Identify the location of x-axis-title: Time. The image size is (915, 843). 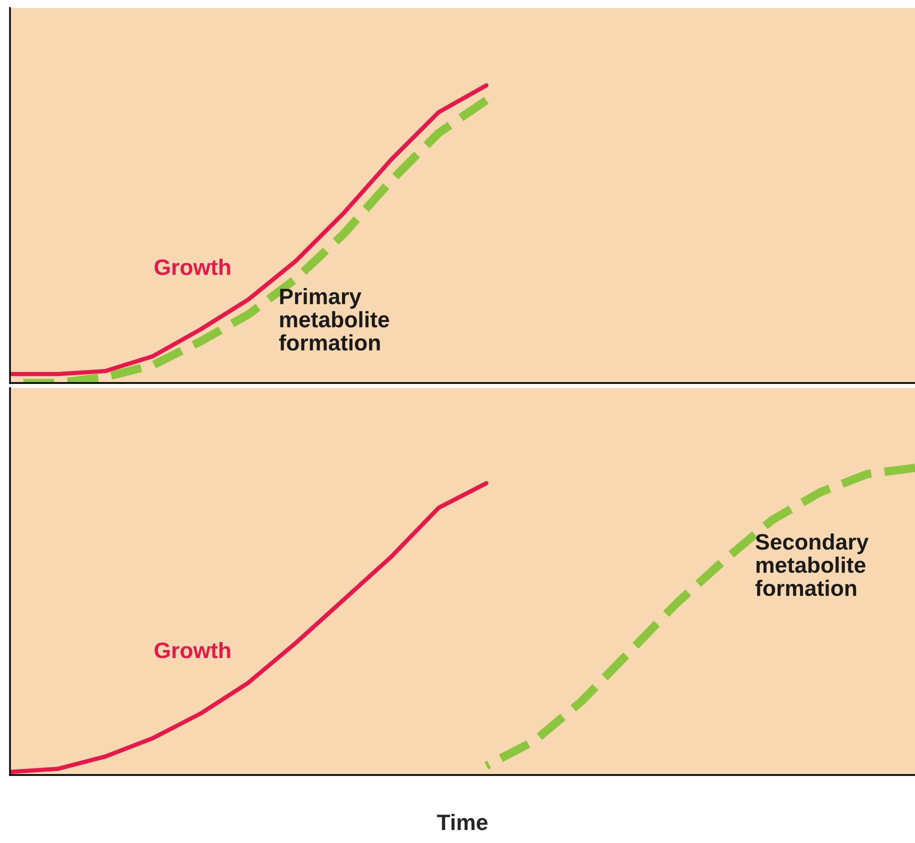
(462, 822).